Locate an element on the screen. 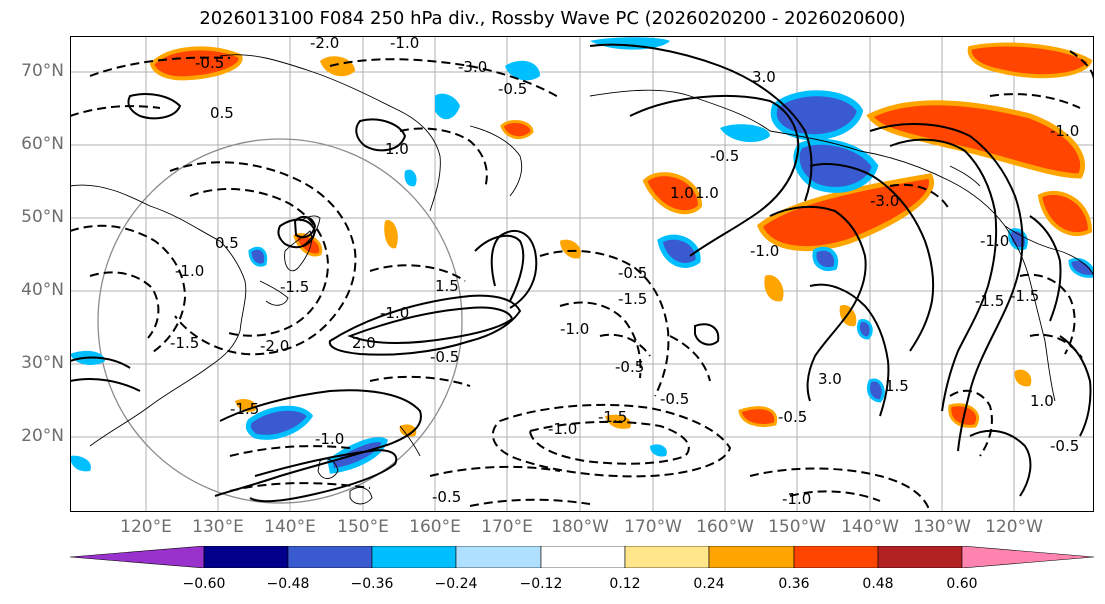  colorbar-tick: 0.48 is located at coordinates (878, 584).